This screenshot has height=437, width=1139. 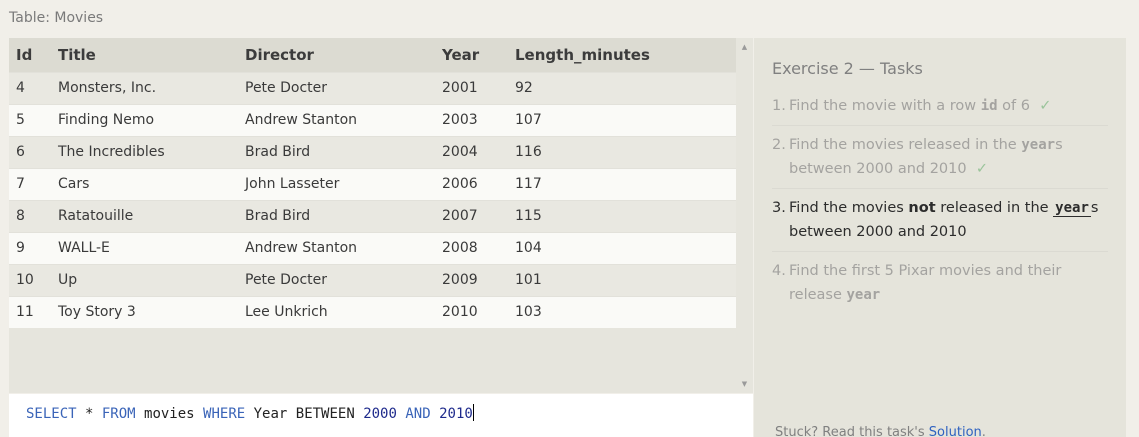 I want to click on cell-director: John Lasseter, so click(x=336, y=183).